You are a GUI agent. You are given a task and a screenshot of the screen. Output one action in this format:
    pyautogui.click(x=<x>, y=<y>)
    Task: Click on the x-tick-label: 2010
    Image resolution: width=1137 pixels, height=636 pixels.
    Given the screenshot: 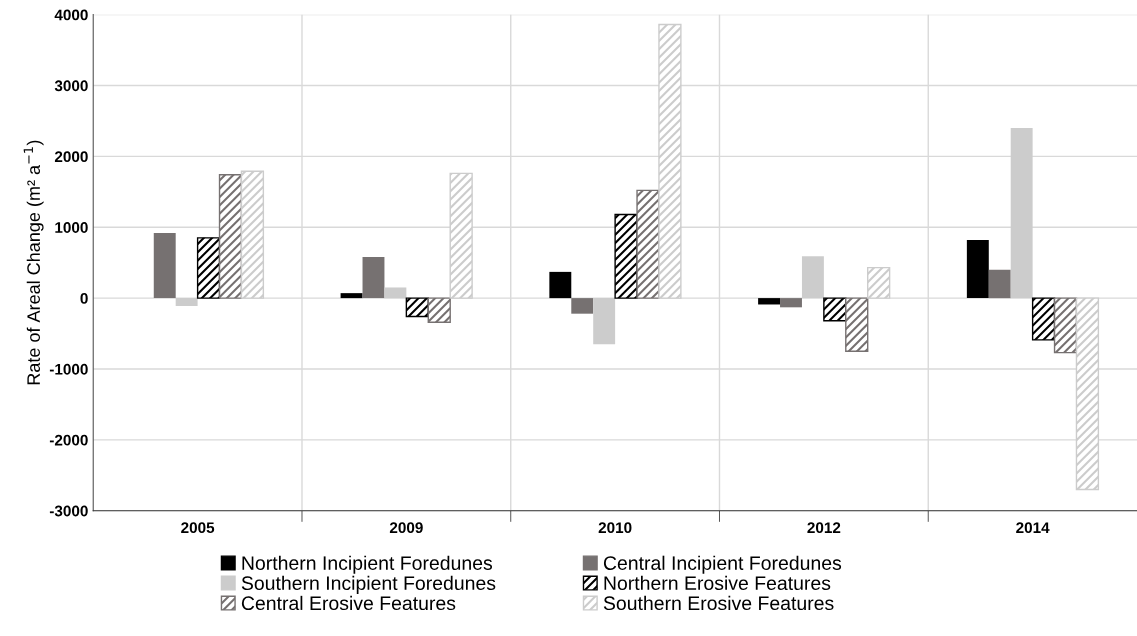 What is the action you would take?
    pyautogui.click(x=615, y=528)
    